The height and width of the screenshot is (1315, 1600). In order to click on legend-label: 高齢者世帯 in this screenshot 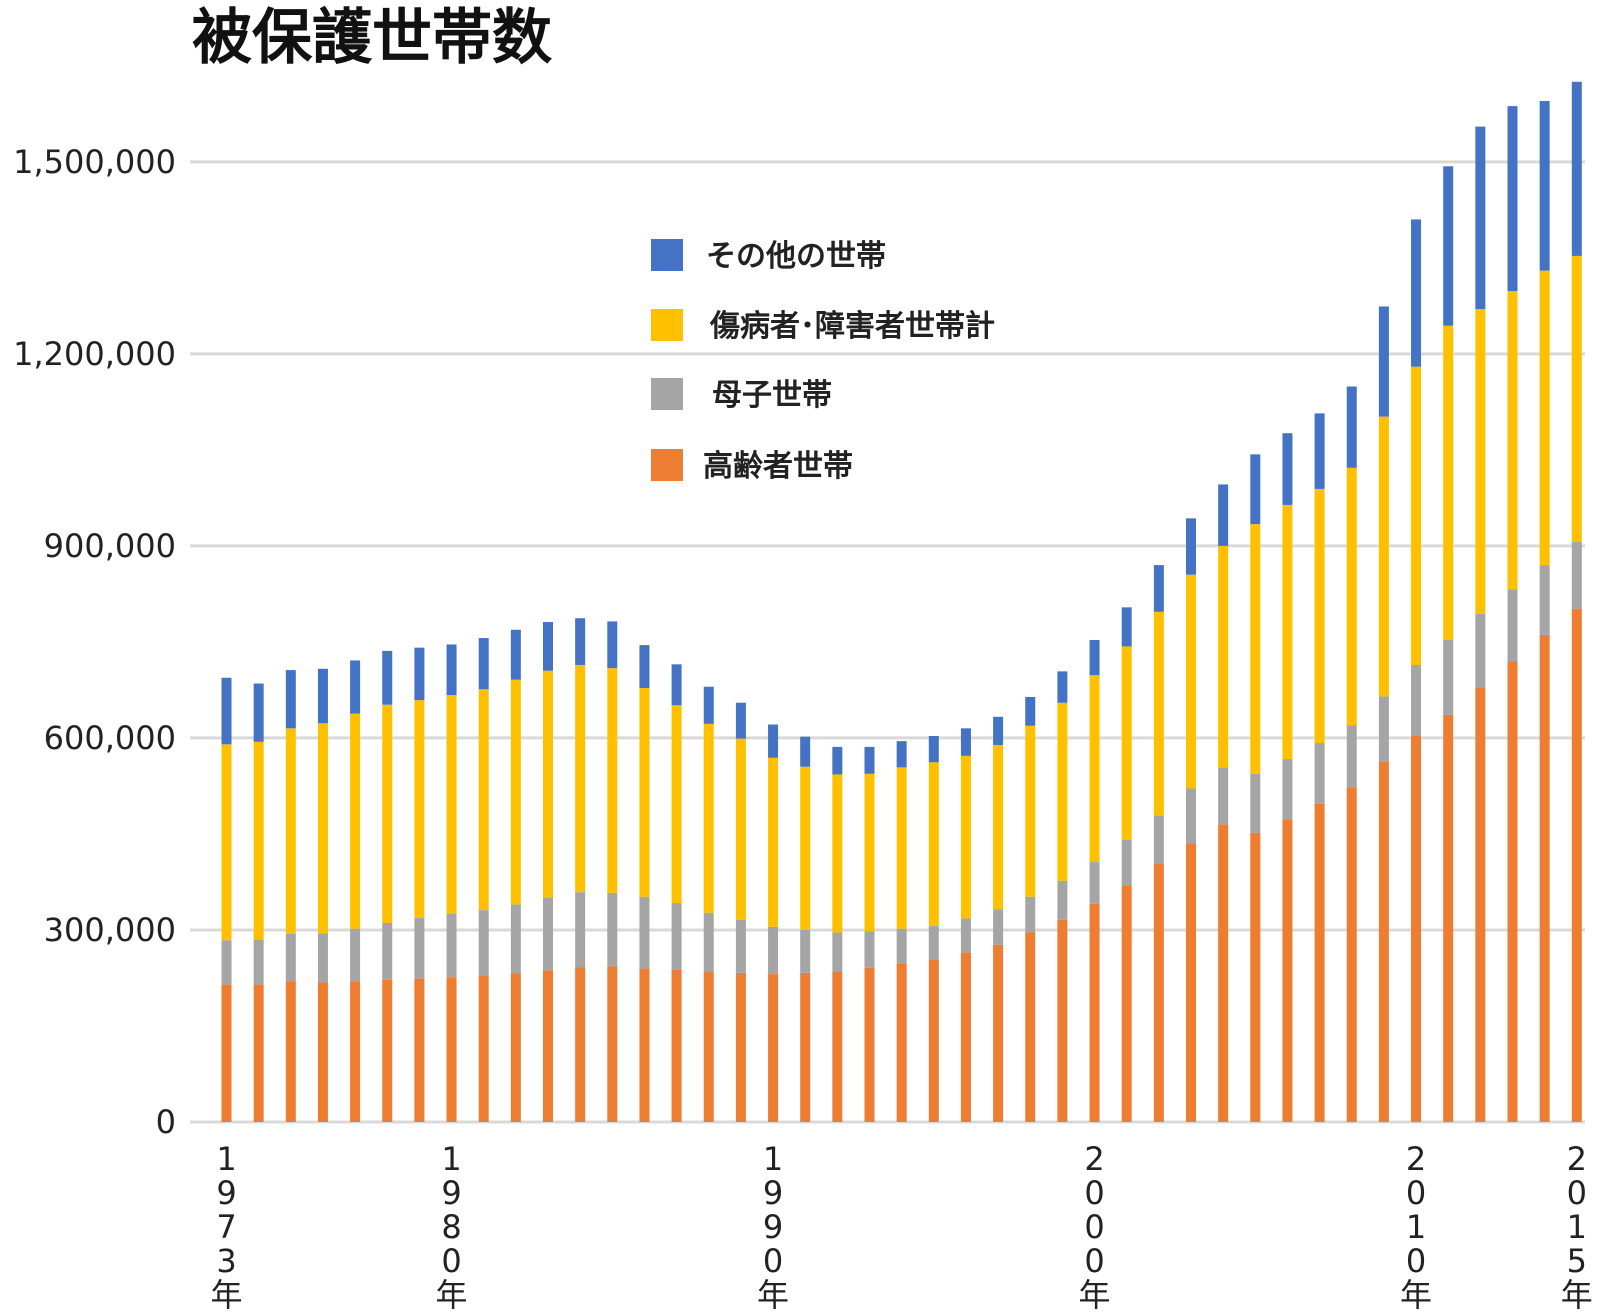, I will do `click(778, 466)`.